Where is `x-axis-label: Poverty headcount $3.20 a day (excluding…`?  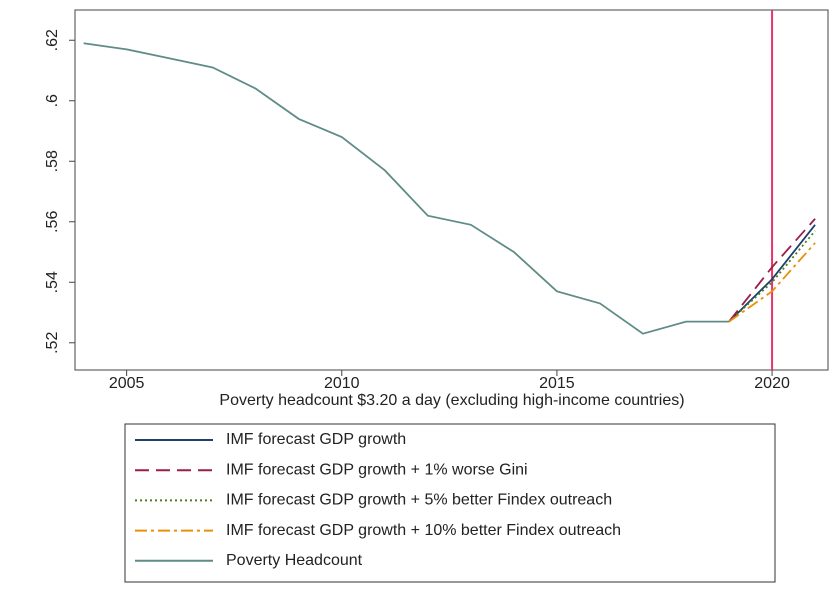
x-axis-label: Poverty headcount $3.20 a day (excluding… is located at coordinates (451, 400).